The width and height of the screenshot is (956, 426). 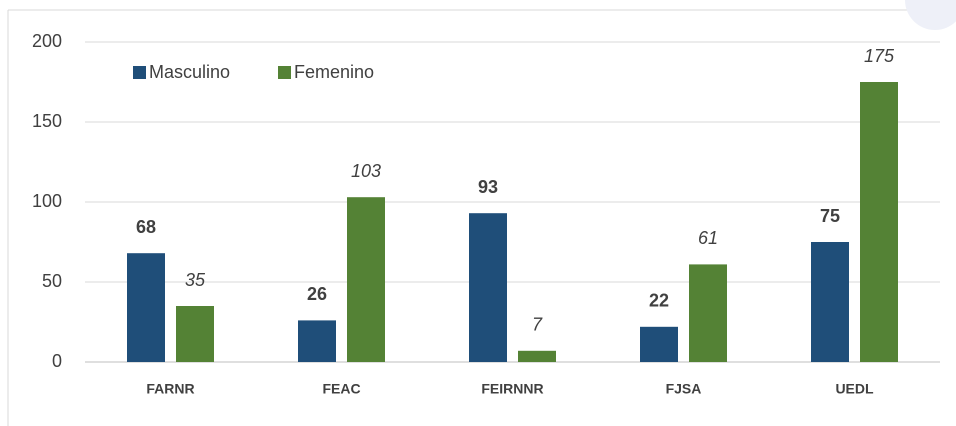 I want to click on data-label: 75, so click(x=830, y=216).